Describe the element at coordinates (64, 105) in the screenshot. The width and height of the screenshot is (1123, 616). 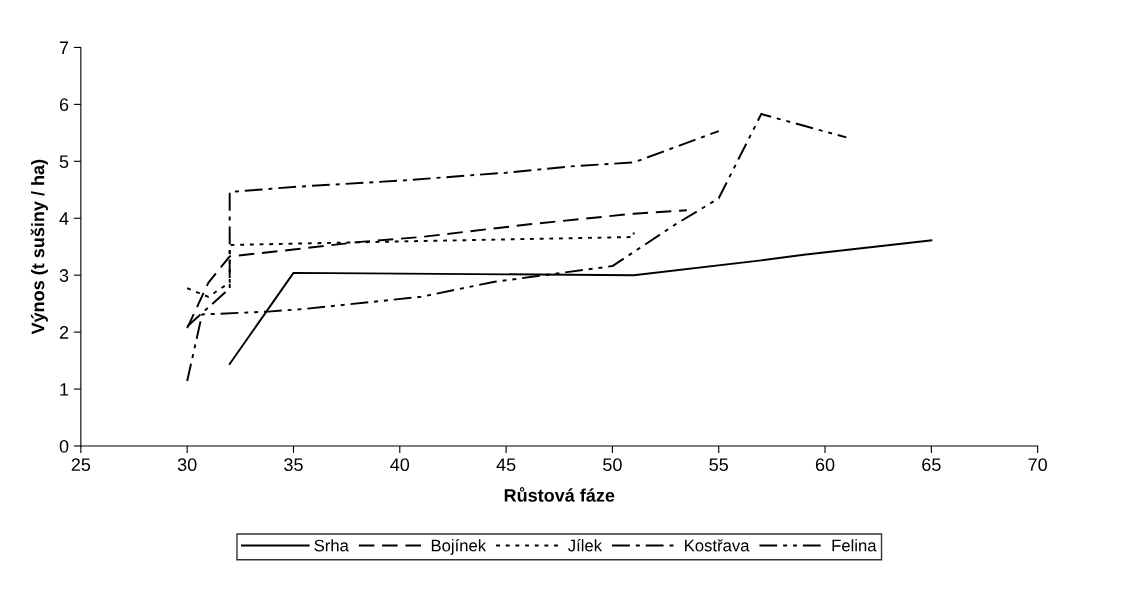
I see `y-tick-label: 6` at that location.